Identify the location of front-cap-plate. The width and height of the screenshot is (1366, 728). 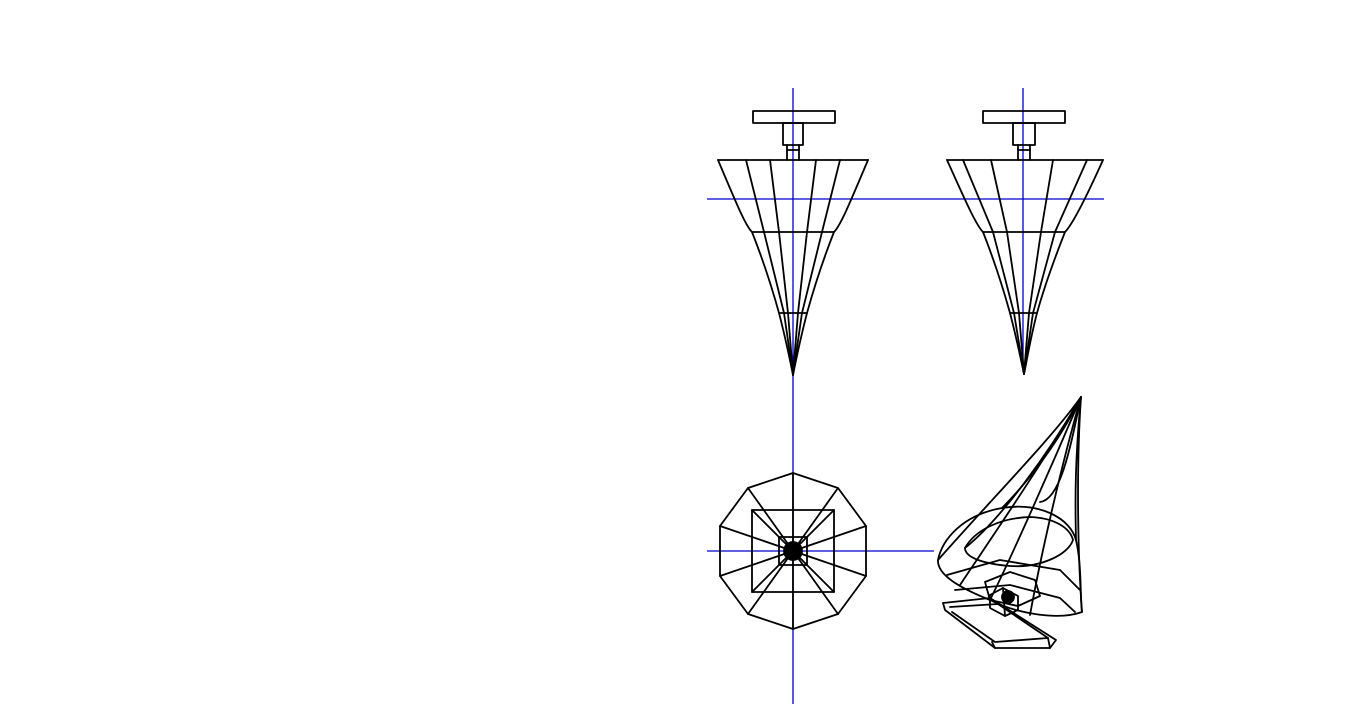
(794, 117).